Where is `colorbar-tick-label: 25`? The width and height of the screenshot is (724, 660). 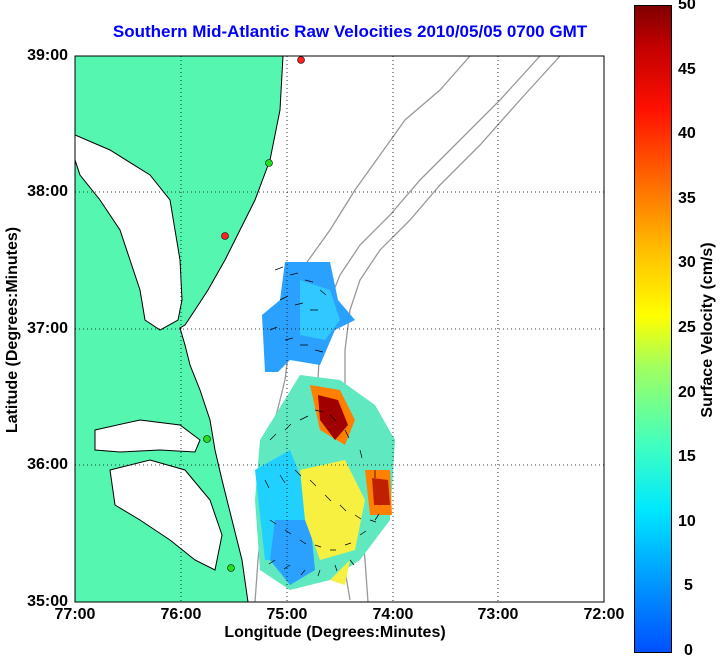
colorbar-tick-label: 25 is located at coordinates (687, 327).